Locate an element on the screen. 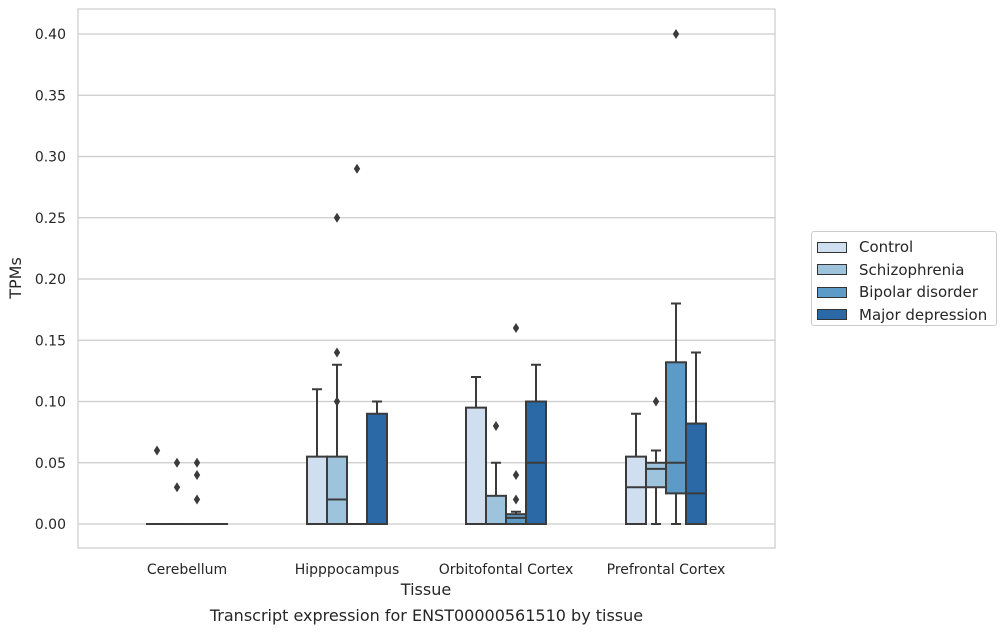 This screenshot has width=1007, height=634. y-tick-label: 0.15 is located at coordinates (50, 341).